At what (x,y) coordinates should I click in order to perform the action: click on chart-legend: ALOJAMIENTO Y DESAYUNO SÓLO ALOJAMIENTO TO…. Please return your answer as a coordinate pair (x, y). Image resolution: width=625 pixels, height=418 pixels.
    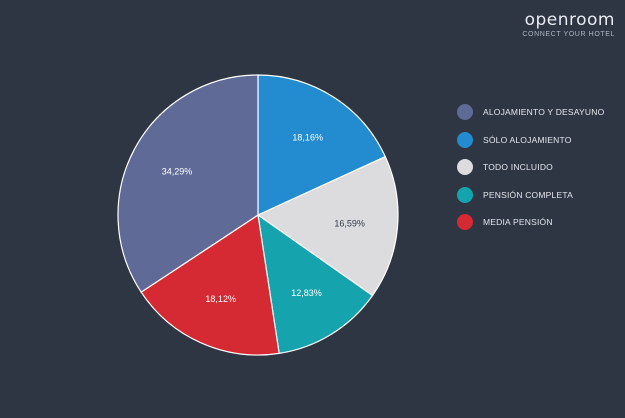
    Looking at the image, I should click on (530, 172).